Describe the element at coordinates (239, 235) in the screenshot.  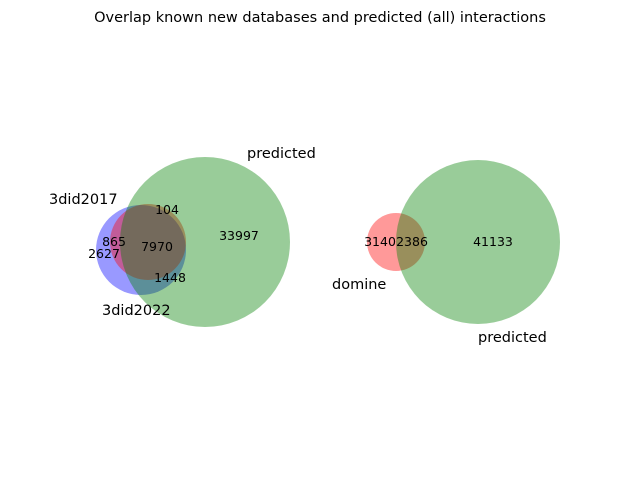
I see `count-predicted-only-left: 33997` at that location.